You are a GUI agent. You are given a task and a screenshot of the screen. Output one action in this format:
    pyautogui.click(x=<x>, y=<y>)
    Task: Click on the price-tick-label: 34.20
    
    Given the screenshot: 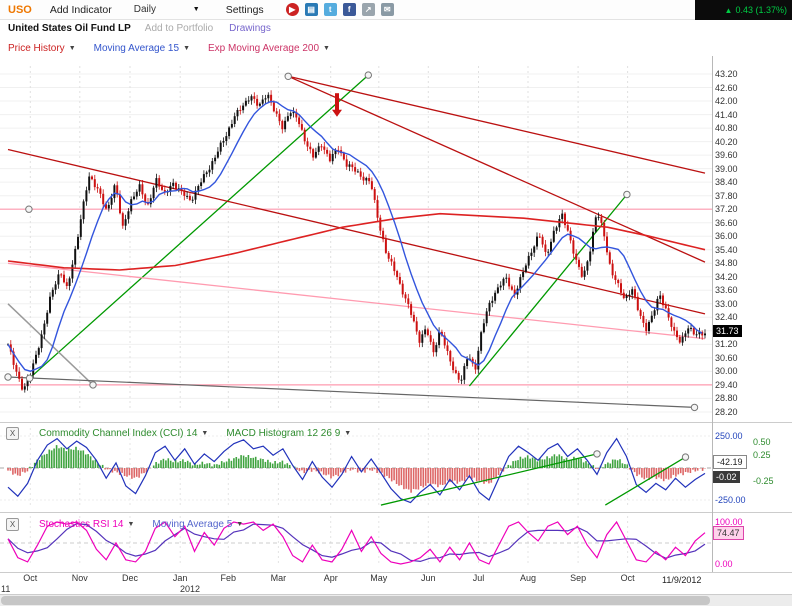 What is the action you would take?
    pyautogui.click(x=726, y=276)
    